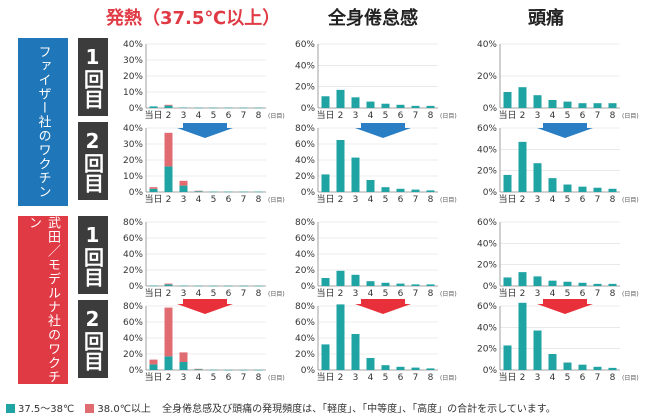 The image size is (658, 418). I want to click on pfizer-dose1-headache-chart: 0% 20% 40% 当日 2 3 4 5 6 7 8 (日目), so click(558, 80).